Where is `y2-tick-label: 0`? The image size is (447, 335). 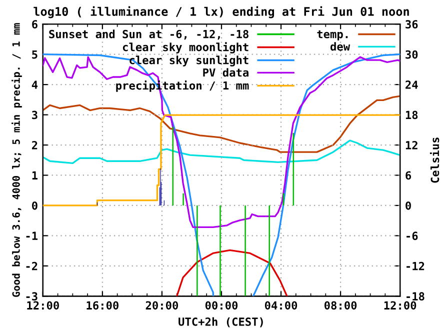 y2-tick-label: 0 is located at coordinates (408, 205).